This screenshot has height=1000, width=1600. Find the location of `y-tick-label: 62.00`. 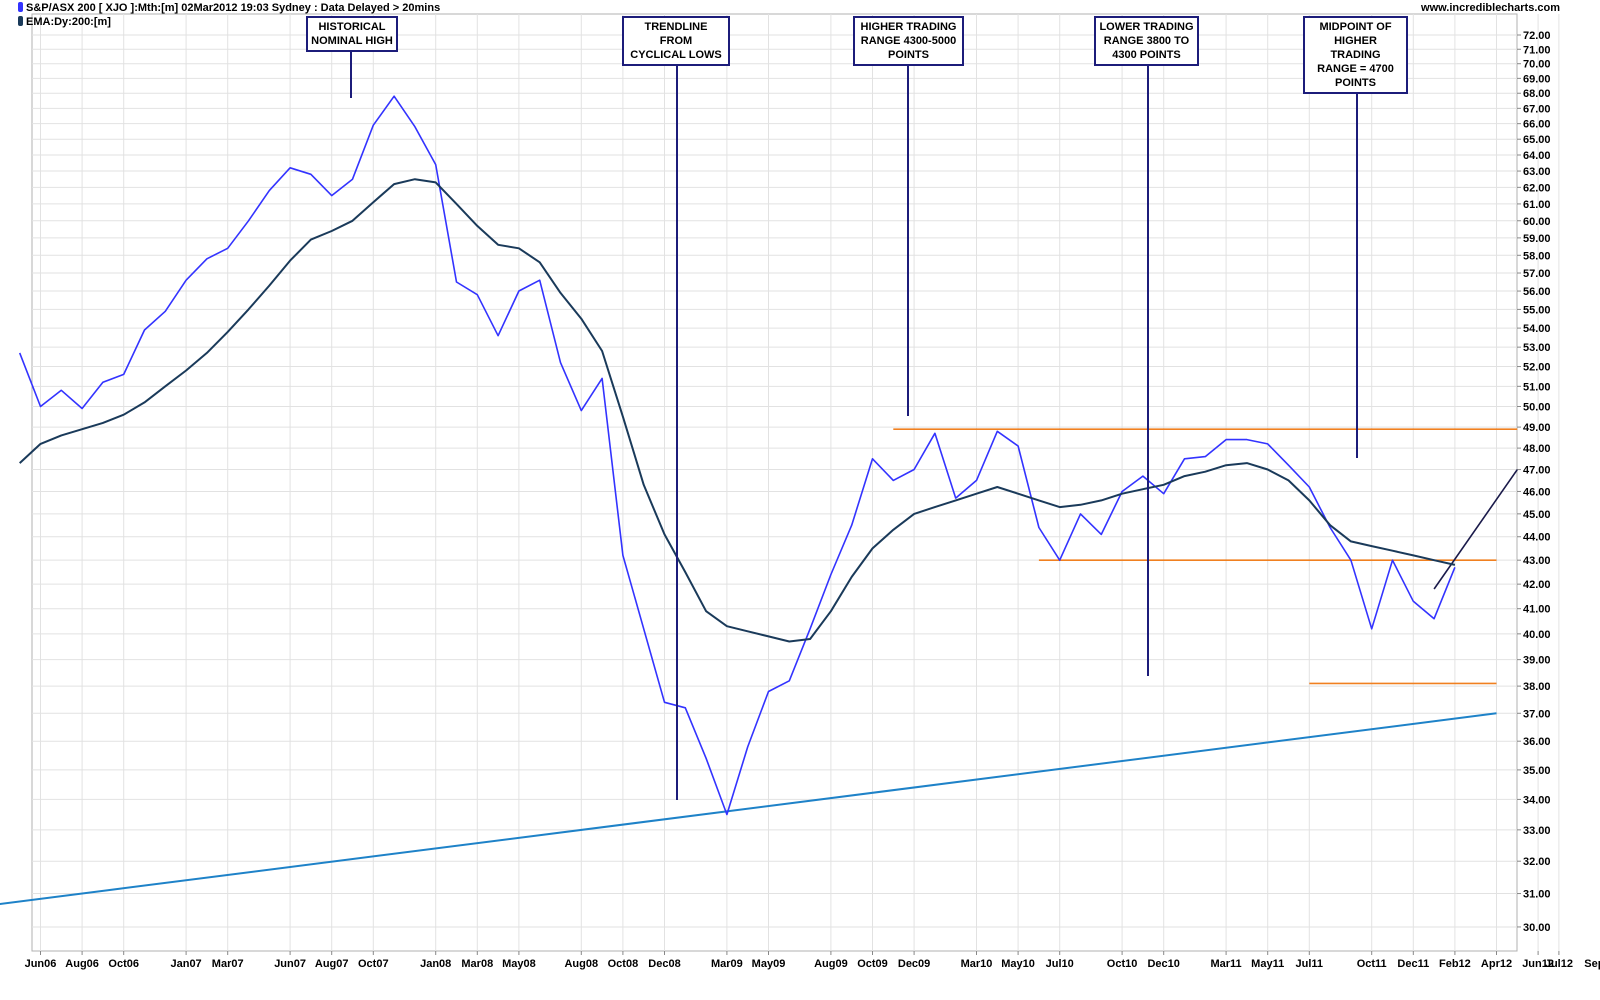

y-tick-label: 62.00 is located at coordinates (1537, 188).